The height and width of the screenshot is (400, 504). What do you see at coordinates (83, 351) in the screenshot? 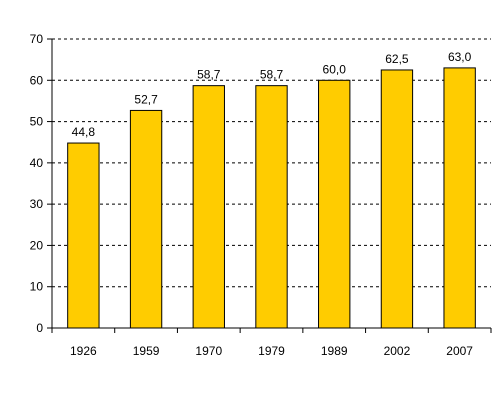
I see `x-category-label: 1926` at bounding box center [83, 351].